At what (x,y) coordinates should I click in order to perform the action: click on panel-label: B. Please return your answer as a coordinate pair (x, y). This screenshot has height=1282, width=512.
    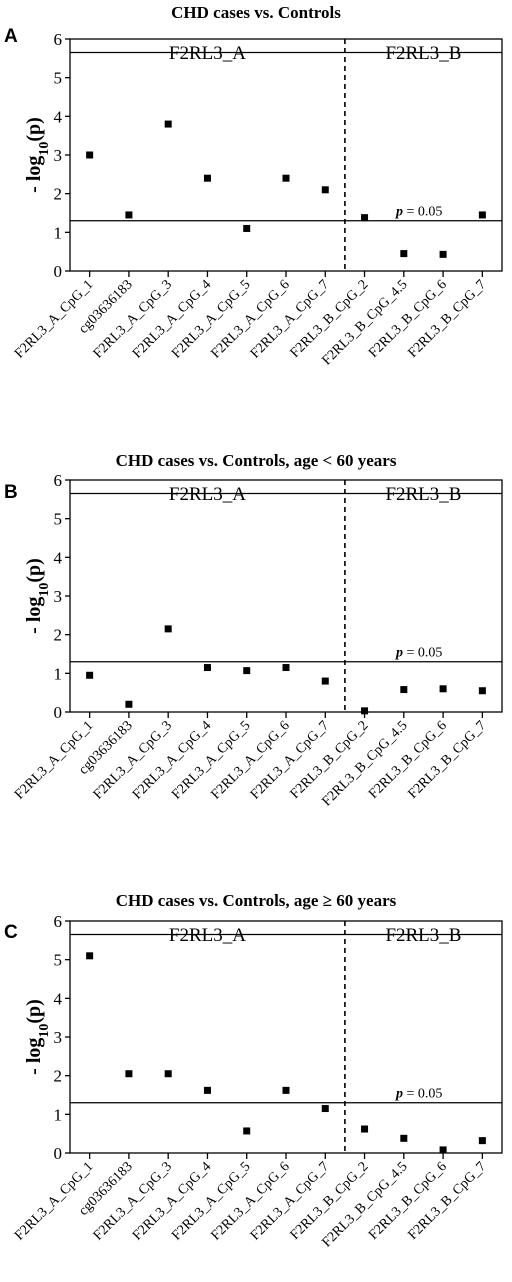
    Looking at the image, I should click on (11, 492).